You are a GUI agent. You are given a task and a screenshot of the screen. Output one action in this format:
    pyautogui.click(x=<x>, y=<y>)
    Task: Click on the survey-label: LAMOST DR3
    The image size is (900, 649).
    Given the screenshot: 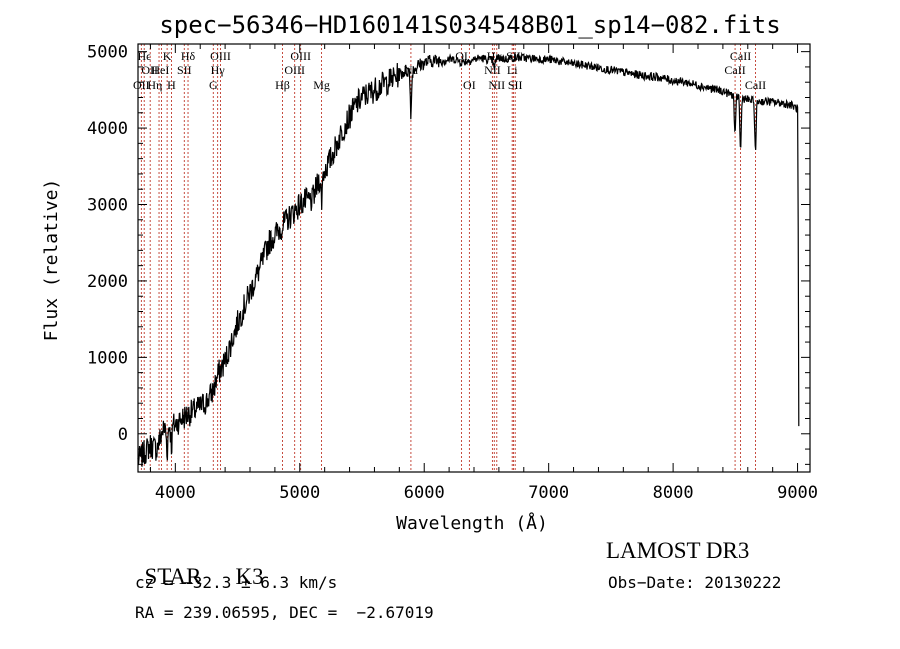 What is the action you would take?
    pyautogui.click(x=678, y=550)
    